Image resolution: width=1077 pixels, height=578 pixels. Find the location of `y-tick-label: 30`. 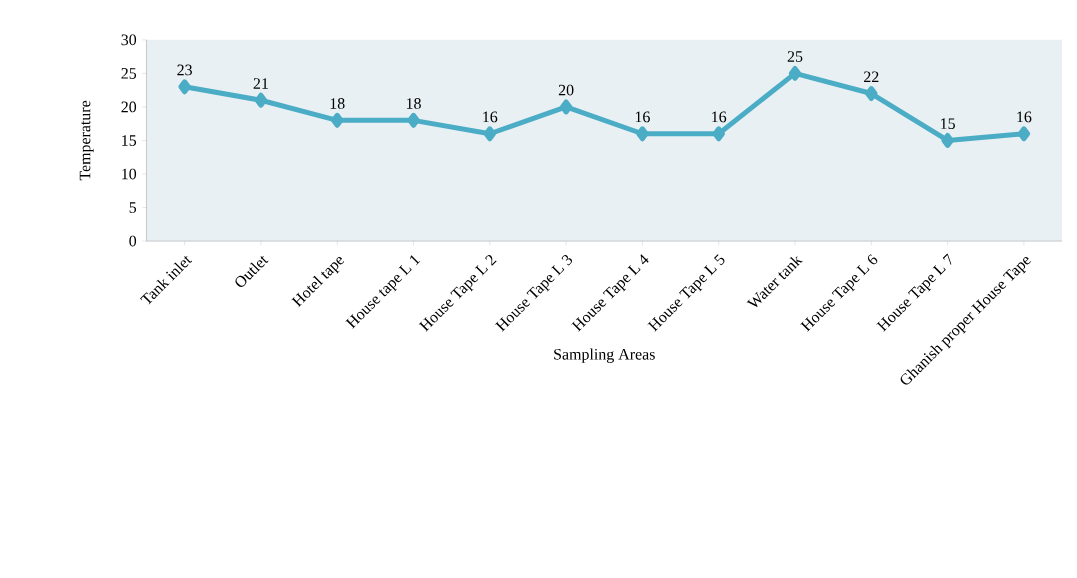

y-tick-label: 30 is located at coordinates (129, 40).